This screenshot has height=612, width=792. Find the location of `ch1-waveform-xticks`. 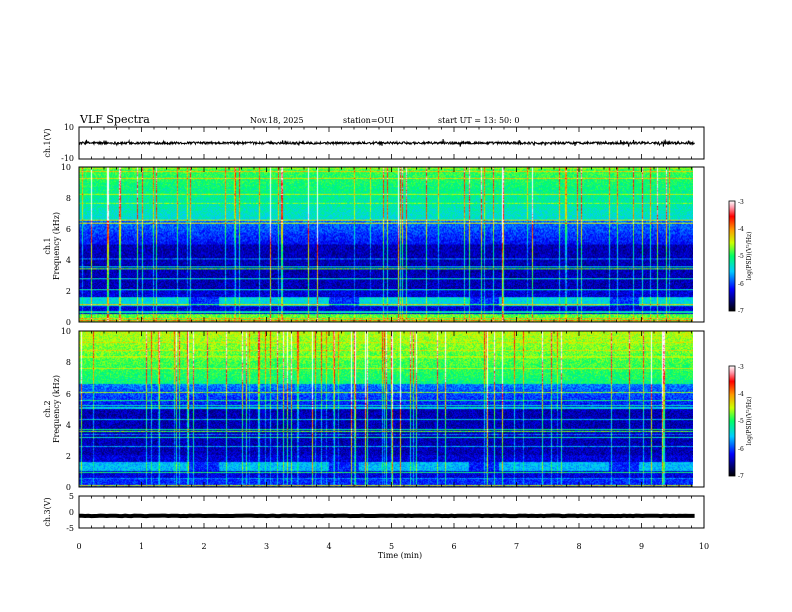

ch1-waveform-xticks is located at coordinates (391, 143).